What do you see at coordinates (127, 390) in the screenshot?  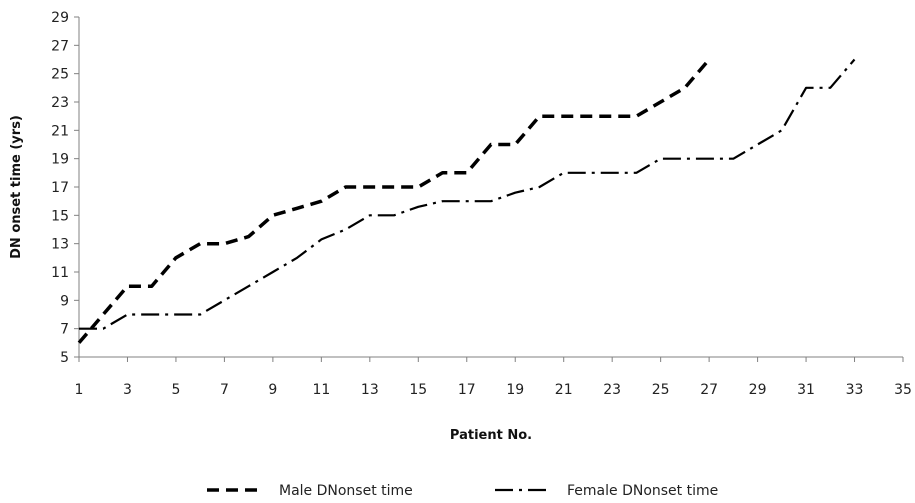 I see `x-tick-label: 3` at bounding box center [127, 390].